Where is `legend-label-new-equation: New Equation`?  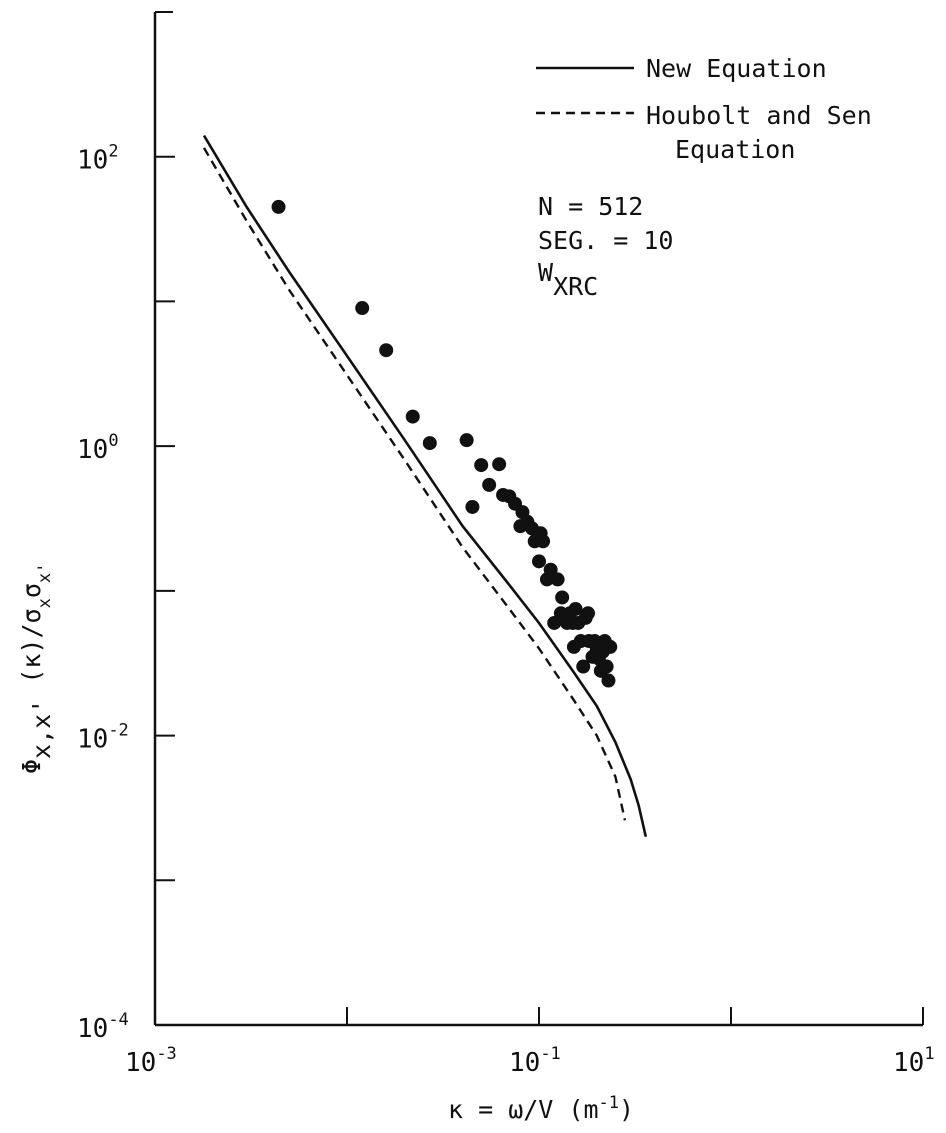 legend-label-new-equation: New Equation is located at coordinates (736, 68).